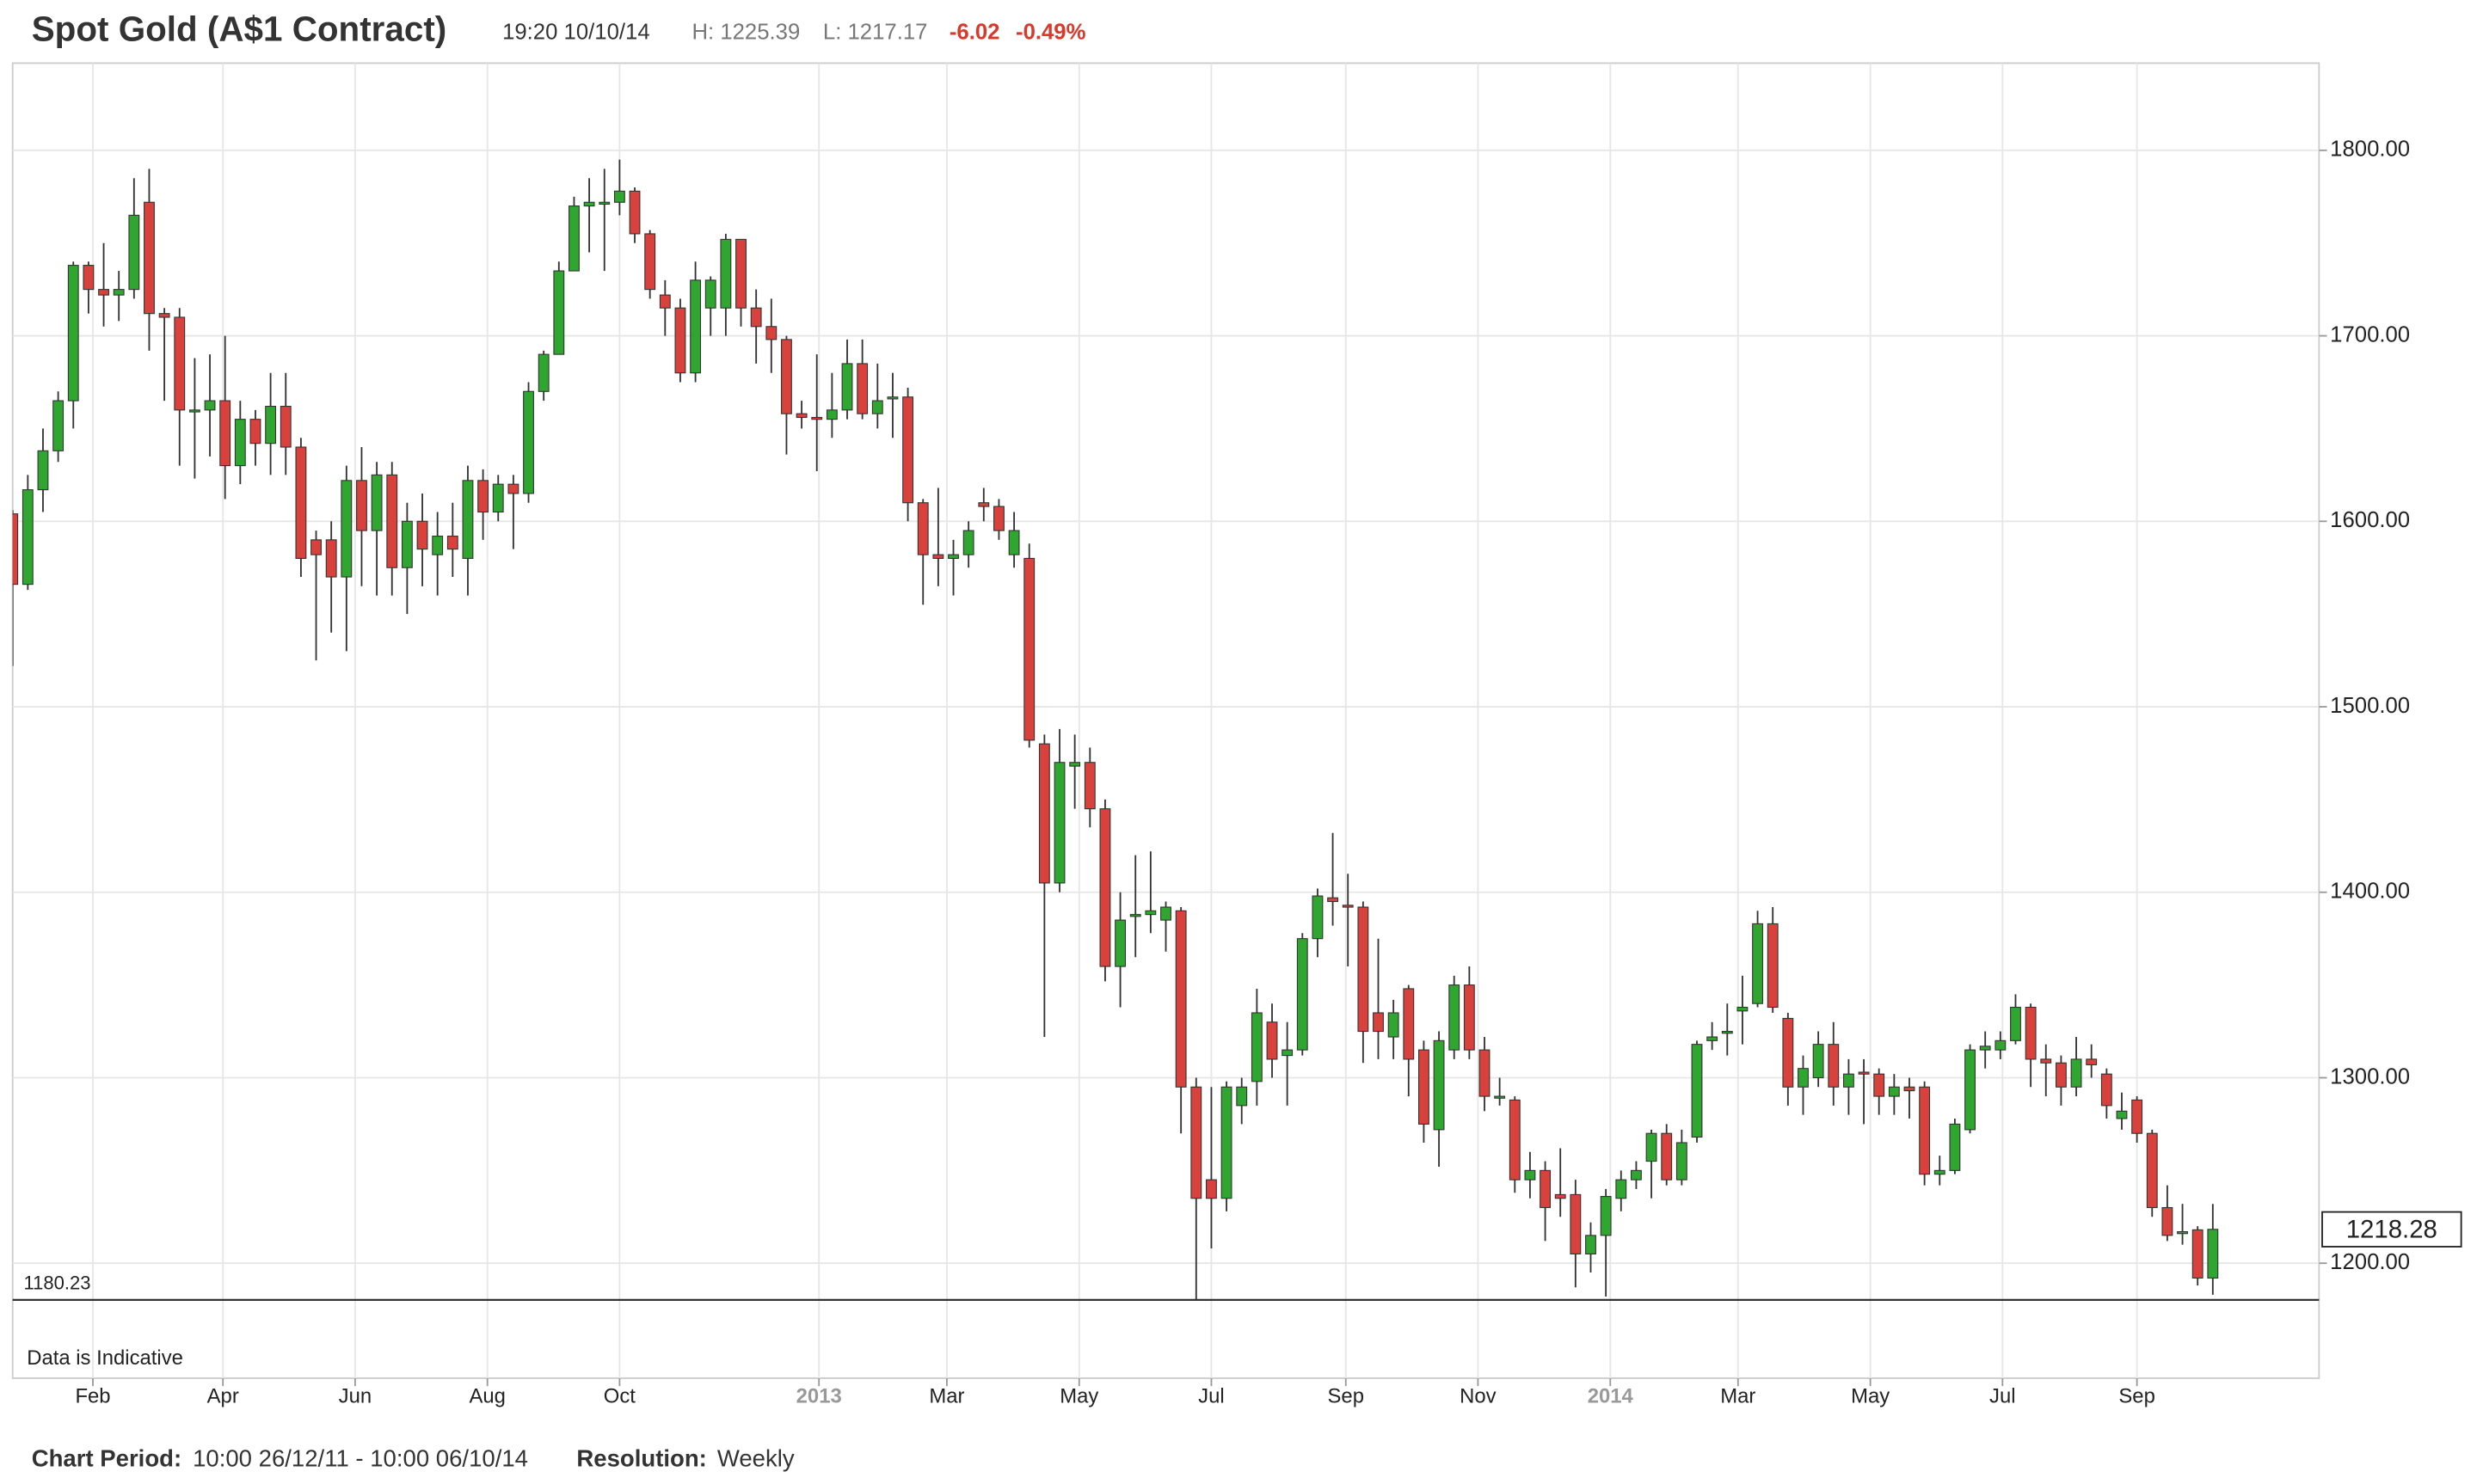 Image resolution: width=2477 pixels, height=1484 pixels. What do you see at coordinates (2392, 1229) in the screenshot?
I see `last-price-box` at bounding box center [2392, 1229].